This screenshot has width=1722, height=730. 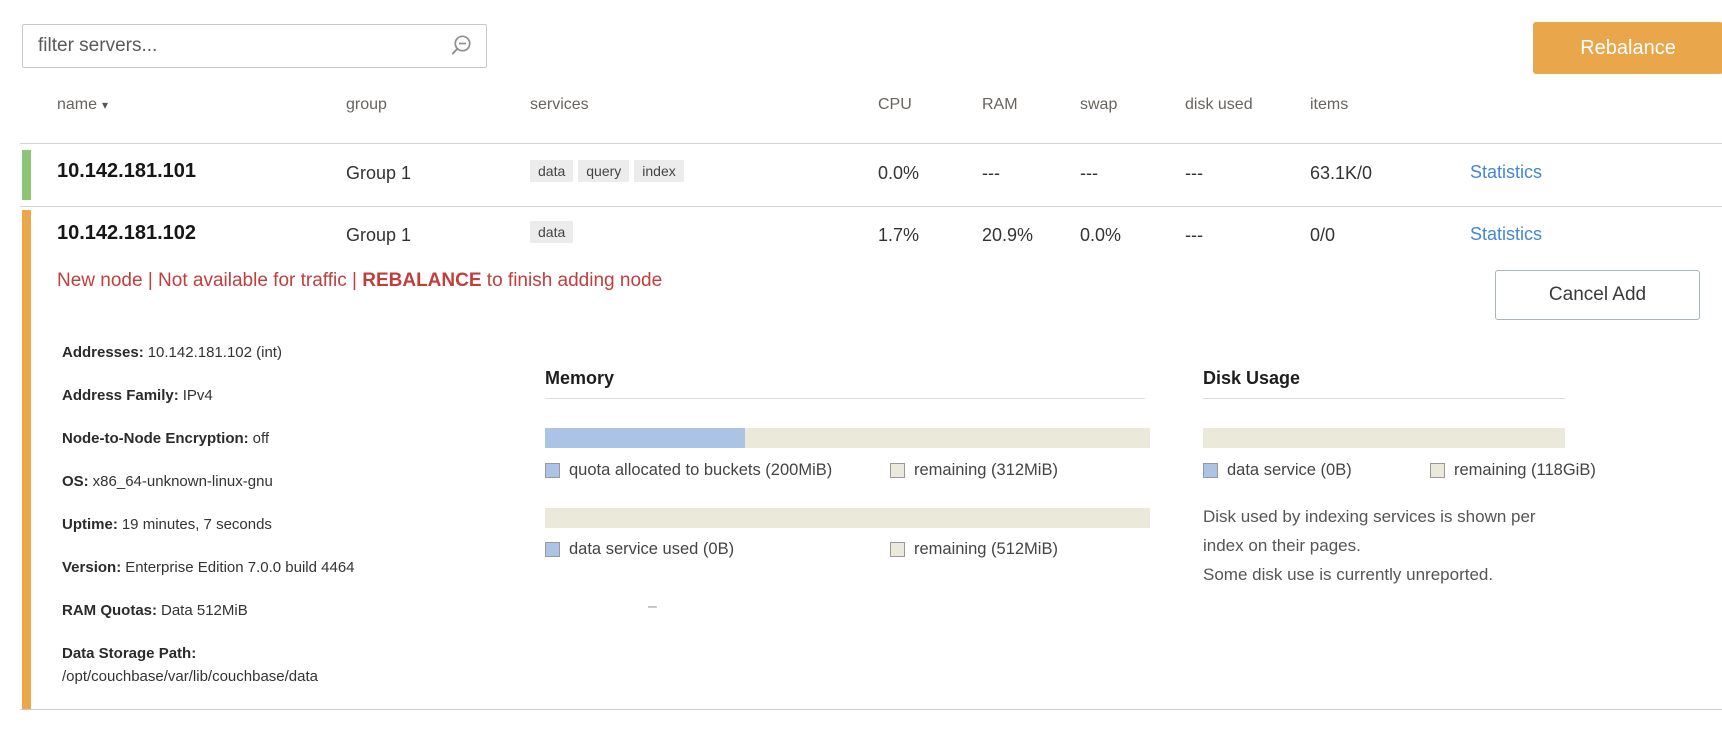 I want to click on detail-storage-path-label: Data Storage Path:, so click(x=129, y=653).